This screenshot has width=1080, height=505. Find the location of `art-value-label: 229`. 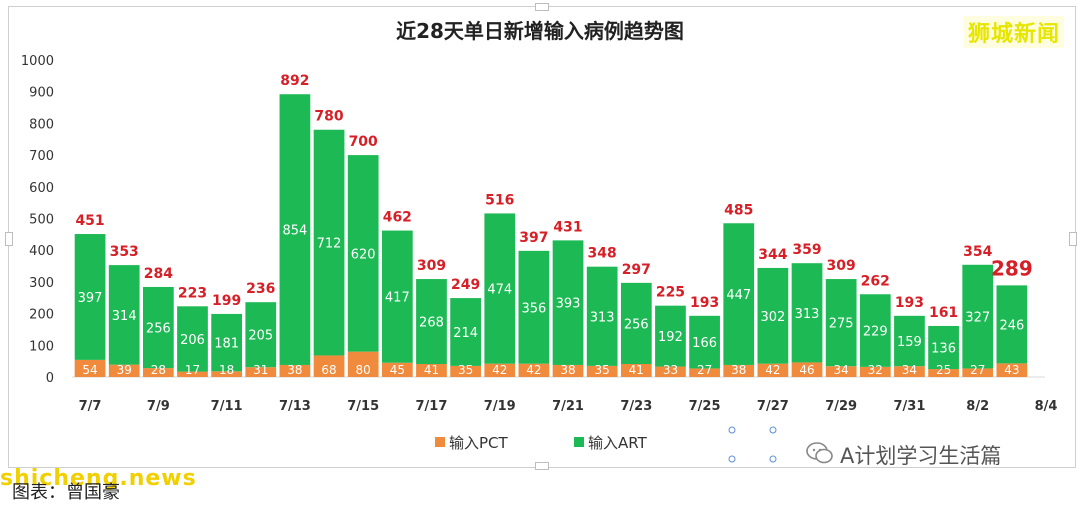

art-value-label: 229 is located at coordinates (875, 332).